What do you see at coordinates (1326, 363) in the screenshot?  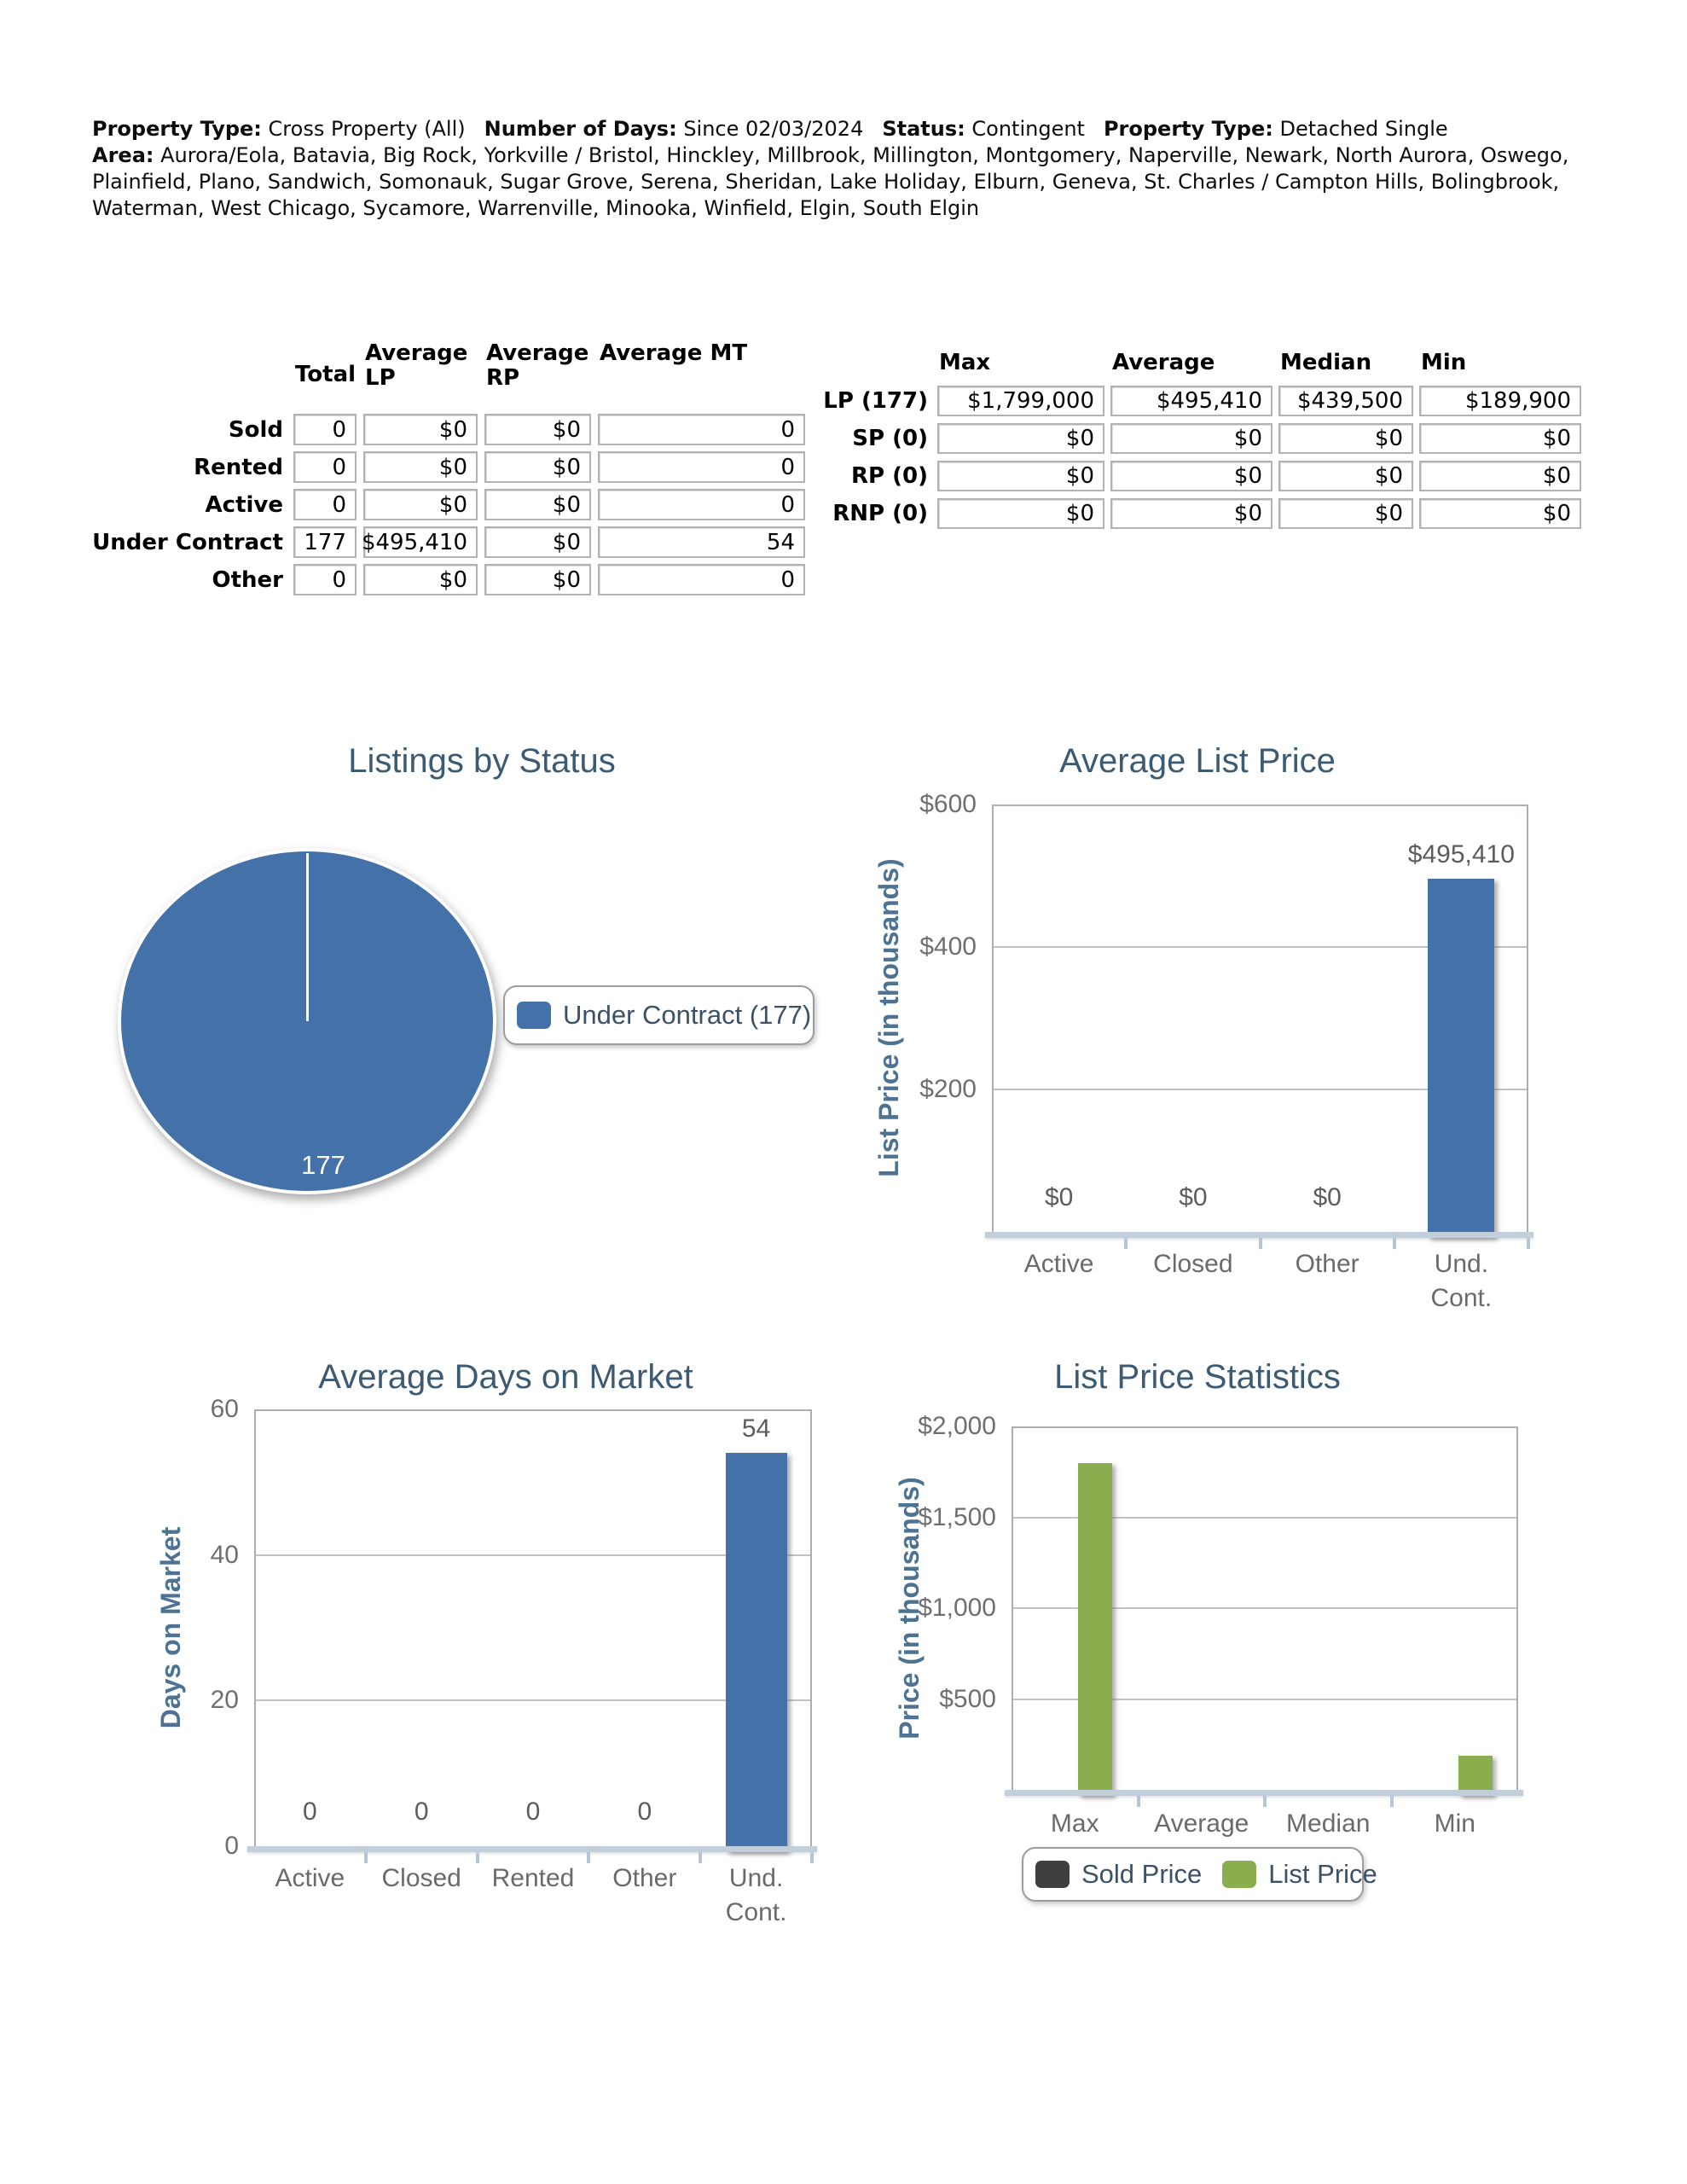 I see `column-header: Median` at bounding box center [1326, 363].